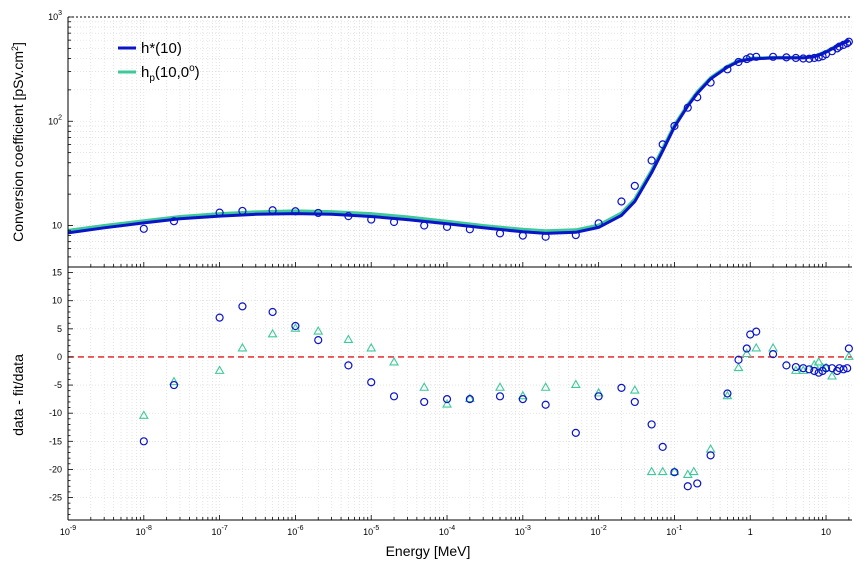 The width and height of the screenshot is (854, 563). Describe the element at coordinates (826, 532) in the screenshot. I see `x-tick-label: 10` at that location.